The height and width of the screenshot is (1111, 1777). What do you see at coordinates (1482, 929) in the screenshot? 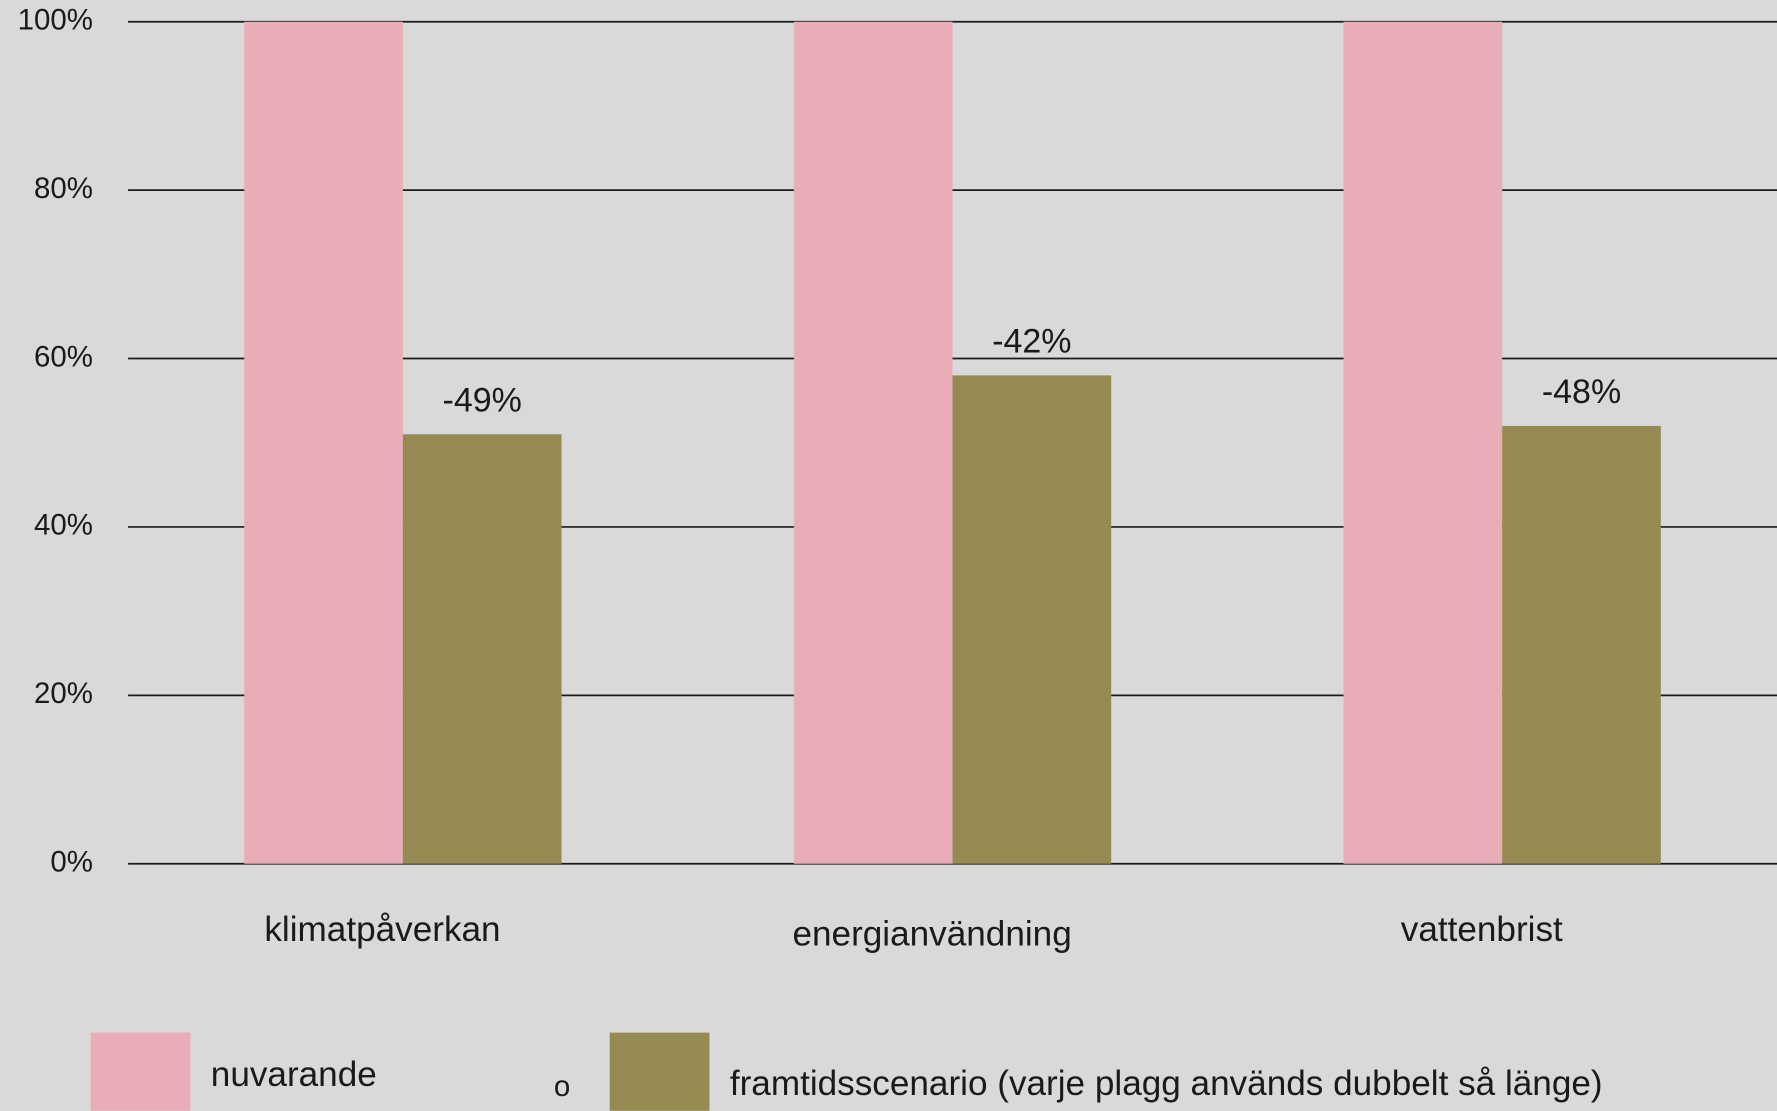
I see `x-tick-label: vattenbrist` at bounding box center [1482, 929].